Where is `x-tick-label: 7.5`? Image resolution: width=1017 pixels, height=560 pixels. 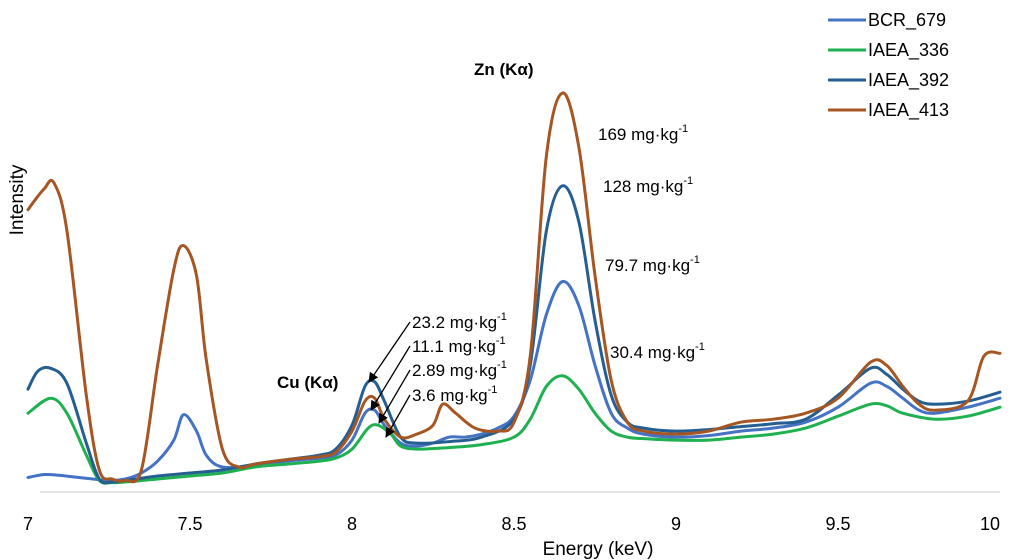 x-tick-label: 7.5 is located at coordinates (189, 524).